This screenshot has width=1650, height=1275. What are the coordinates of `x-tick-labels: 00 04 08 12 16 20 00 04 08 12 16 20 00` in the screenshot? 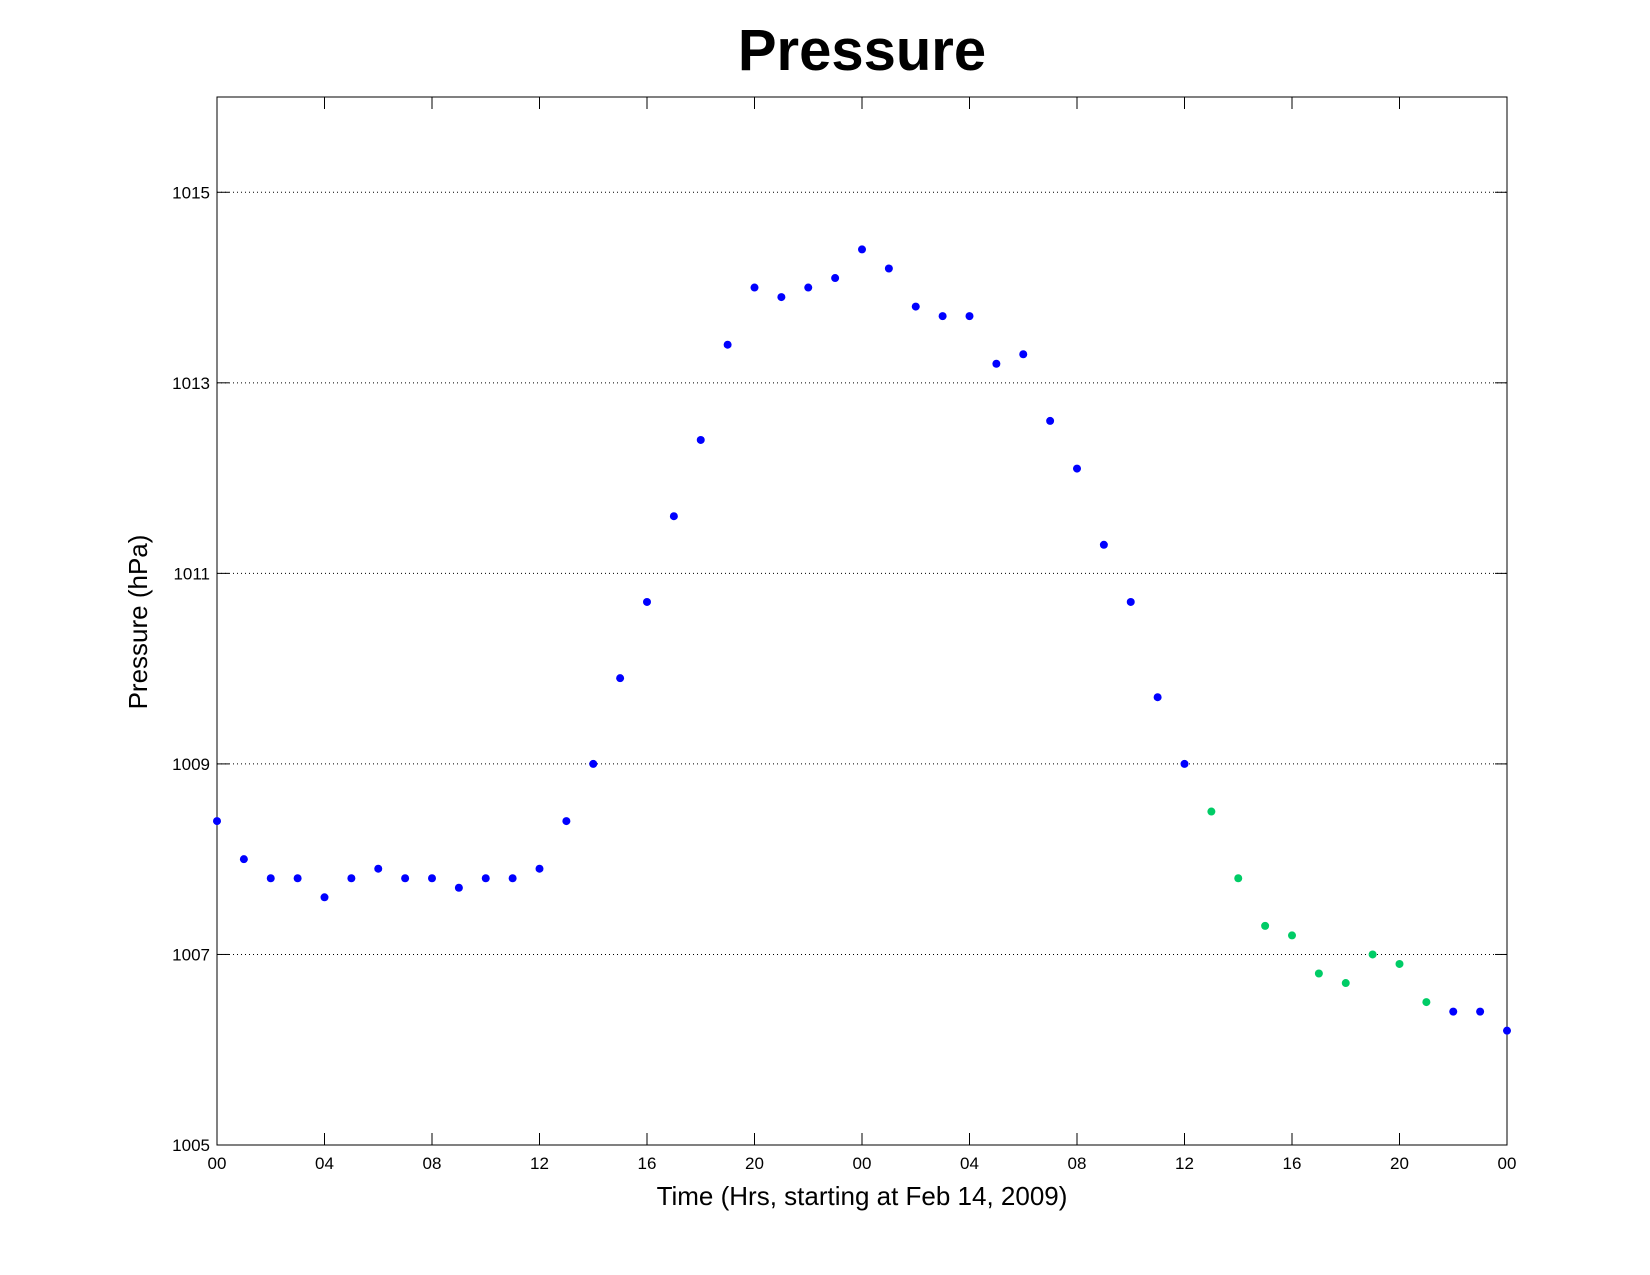 It's located at (862, 1163).